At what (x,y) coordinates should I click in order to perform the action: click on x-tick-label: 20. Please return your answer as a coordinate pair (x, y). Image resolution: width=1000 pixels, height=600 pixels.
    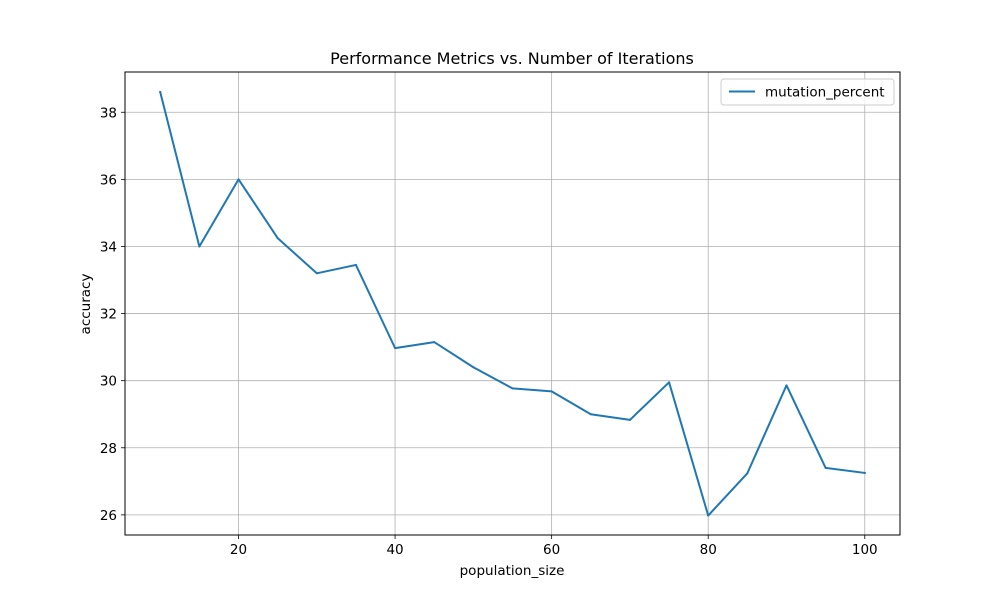
    Looking at the image, I should click on (238, 550).